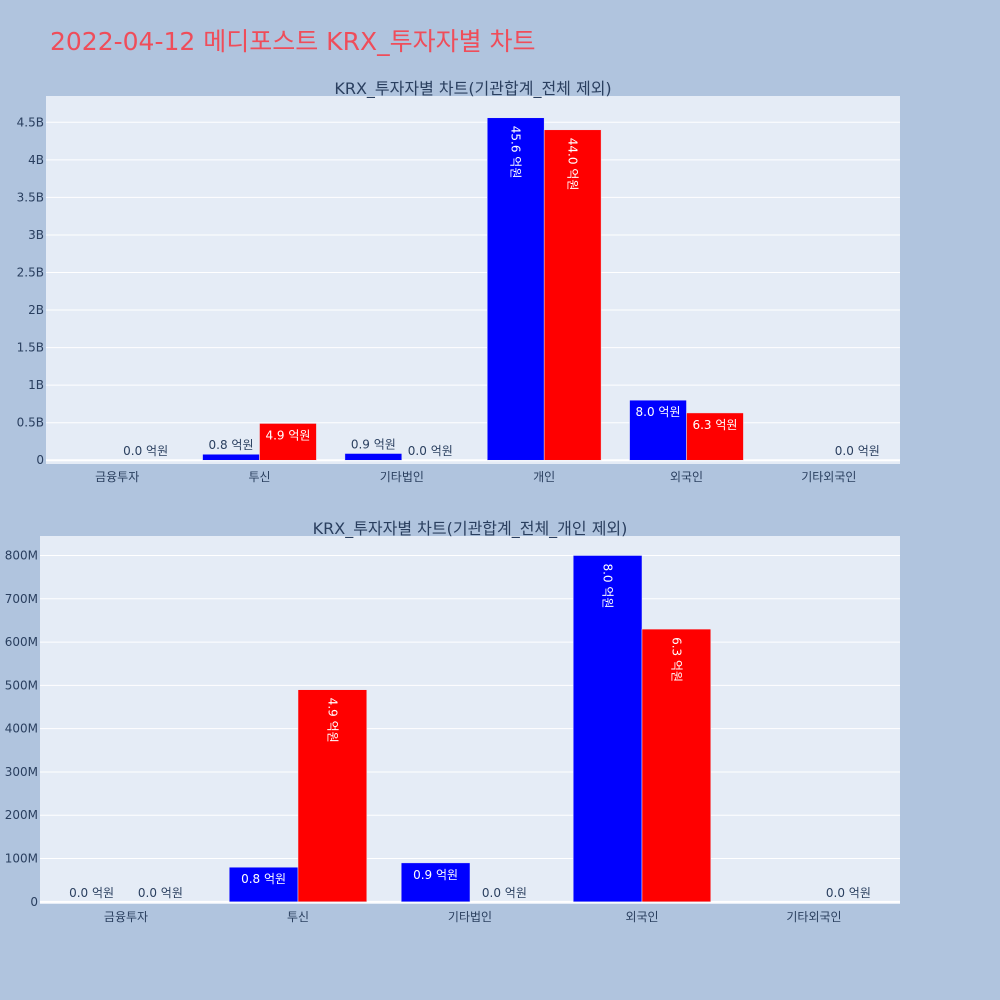  Describe the element at coordinates (658, 430) in the screenshot. I see `bar-외국인-s1` at that location.